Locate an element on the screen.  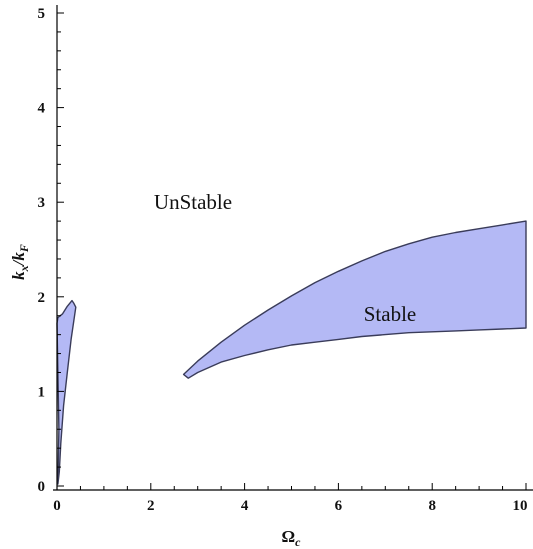
x-tick-label: 2 is located at coordinates (151, 506).